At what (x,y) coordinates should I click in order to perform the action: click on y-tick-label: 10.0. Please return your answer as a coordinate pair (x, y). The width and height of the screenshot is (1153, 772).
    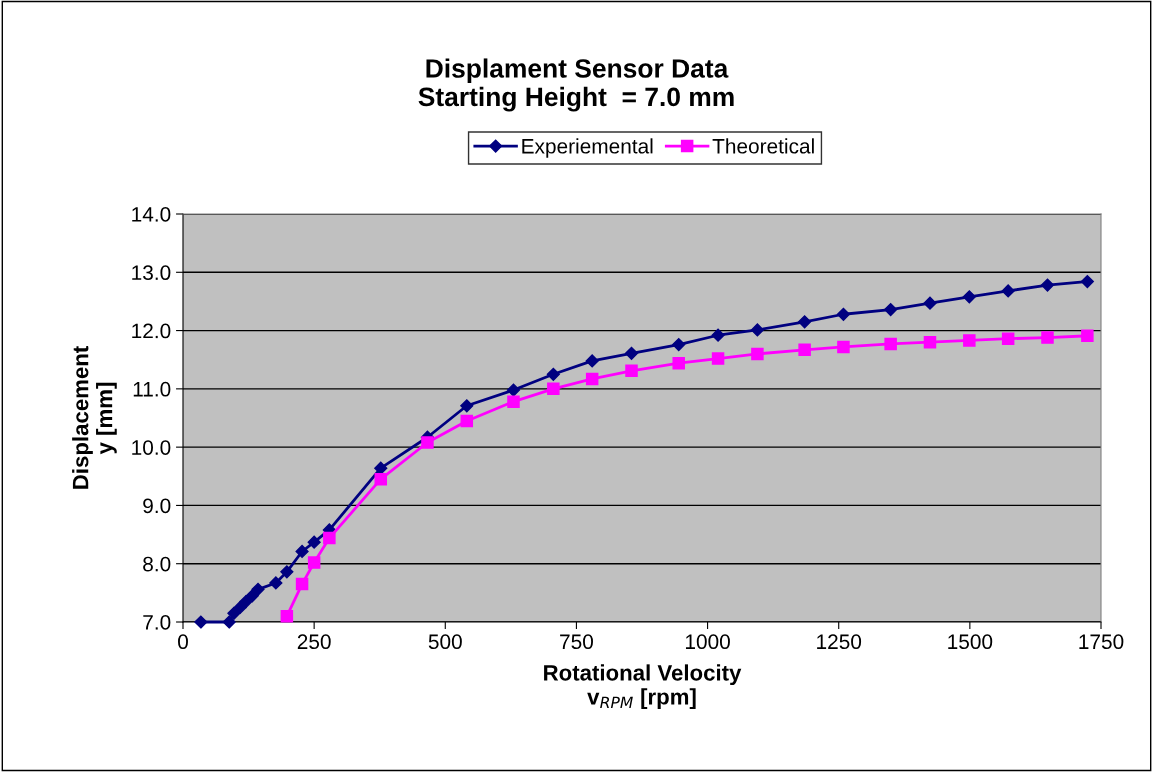
    Looking at the image, I should click on (151, 447).